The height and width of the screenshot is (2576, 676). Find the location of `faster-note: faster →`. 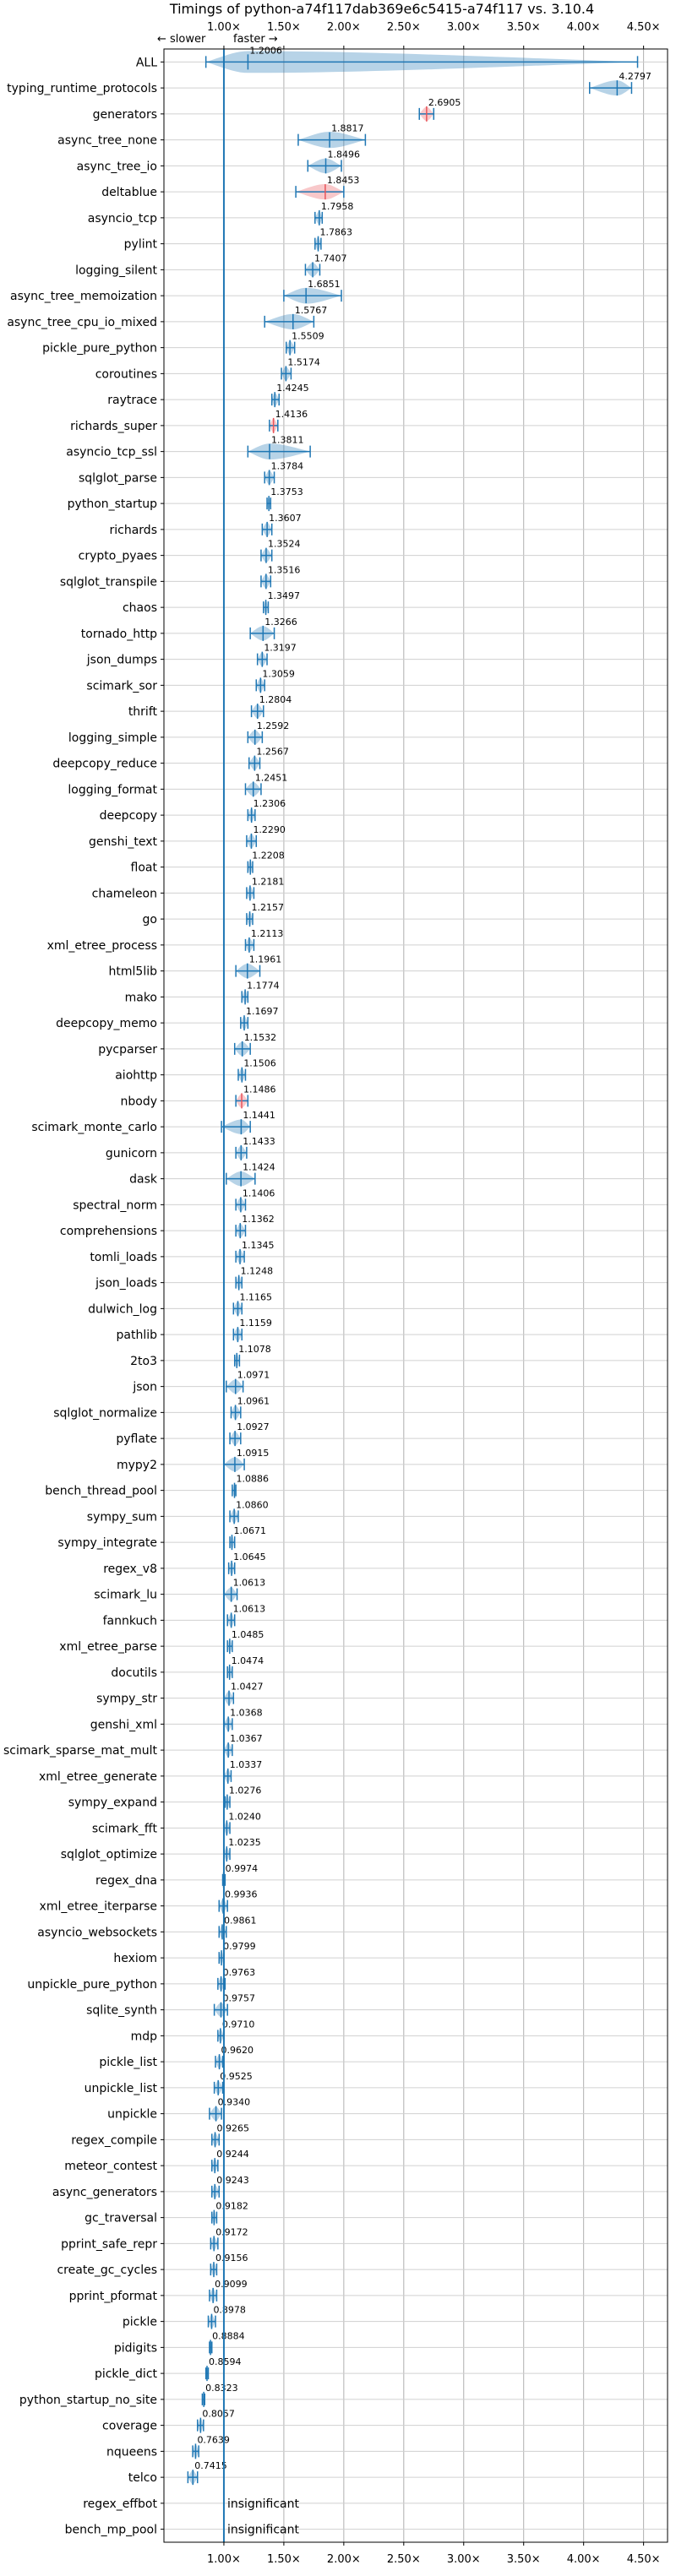

faster-note: faster → is located at coordinates (255, 39).